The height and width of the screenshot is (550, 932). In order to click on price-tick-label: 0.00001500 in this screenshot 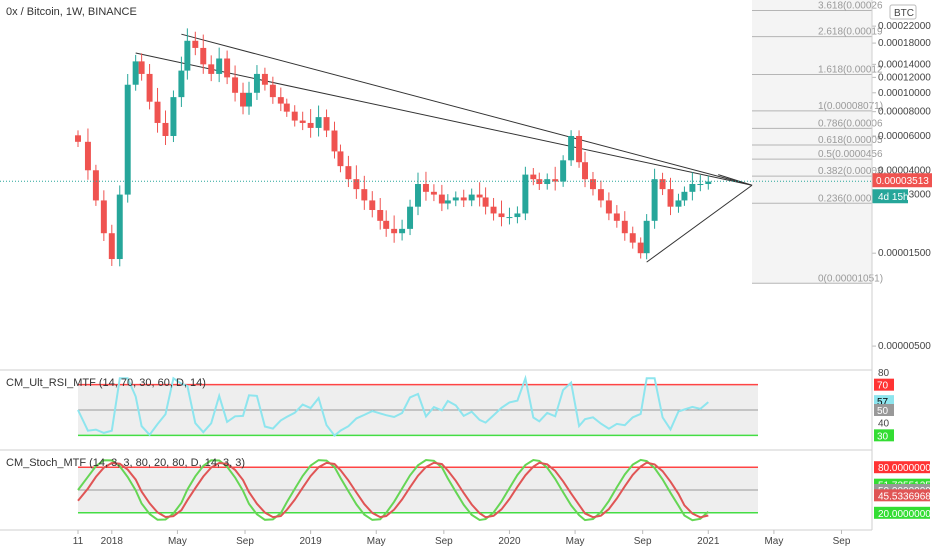, I will do `click(904, 253)`.